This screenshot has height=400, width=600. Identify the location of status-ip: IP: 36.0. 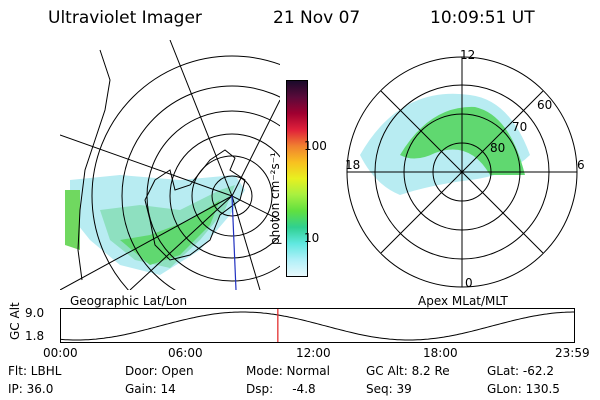
(31, 389).